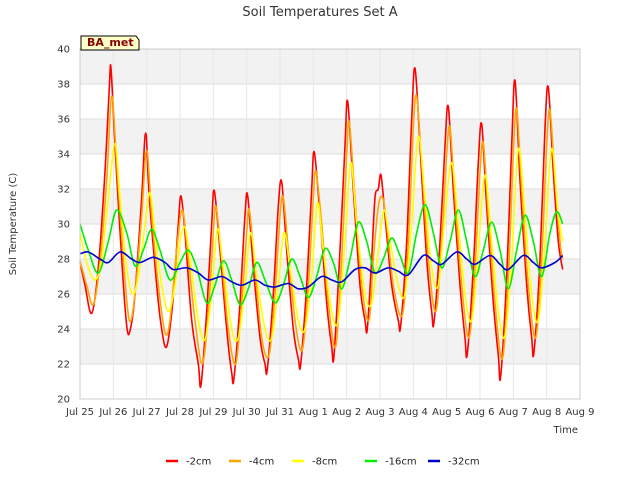 The height and width of the screenshot is (480, 640). What do you see at coordinates (63, 365) in the screenshot?
I see `y-tick-label: 22` at bounding box center [63, 365].